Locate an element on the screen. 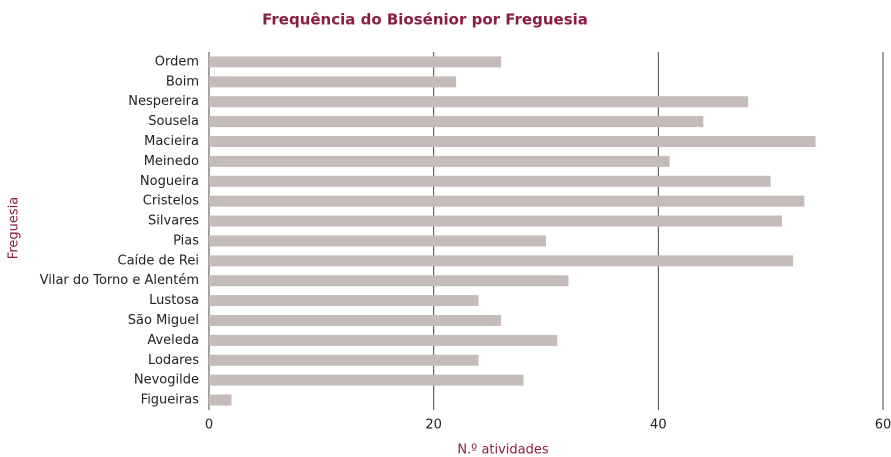 This screenshot has height=457, width=891. y-tick-label: Caíde de Rei is located at coordinates (158, 260).